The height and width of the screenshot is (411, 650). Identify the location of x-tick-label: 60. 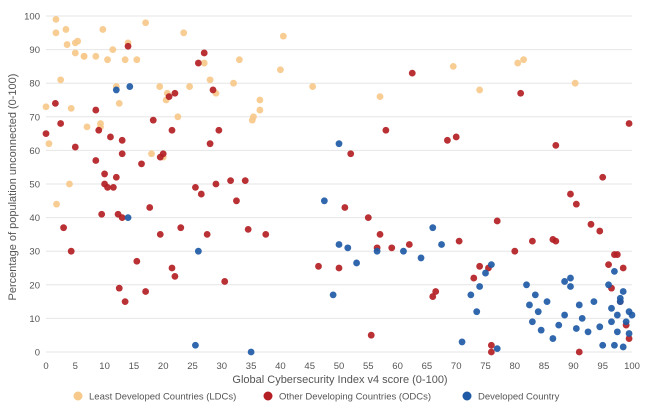
(397, 366).